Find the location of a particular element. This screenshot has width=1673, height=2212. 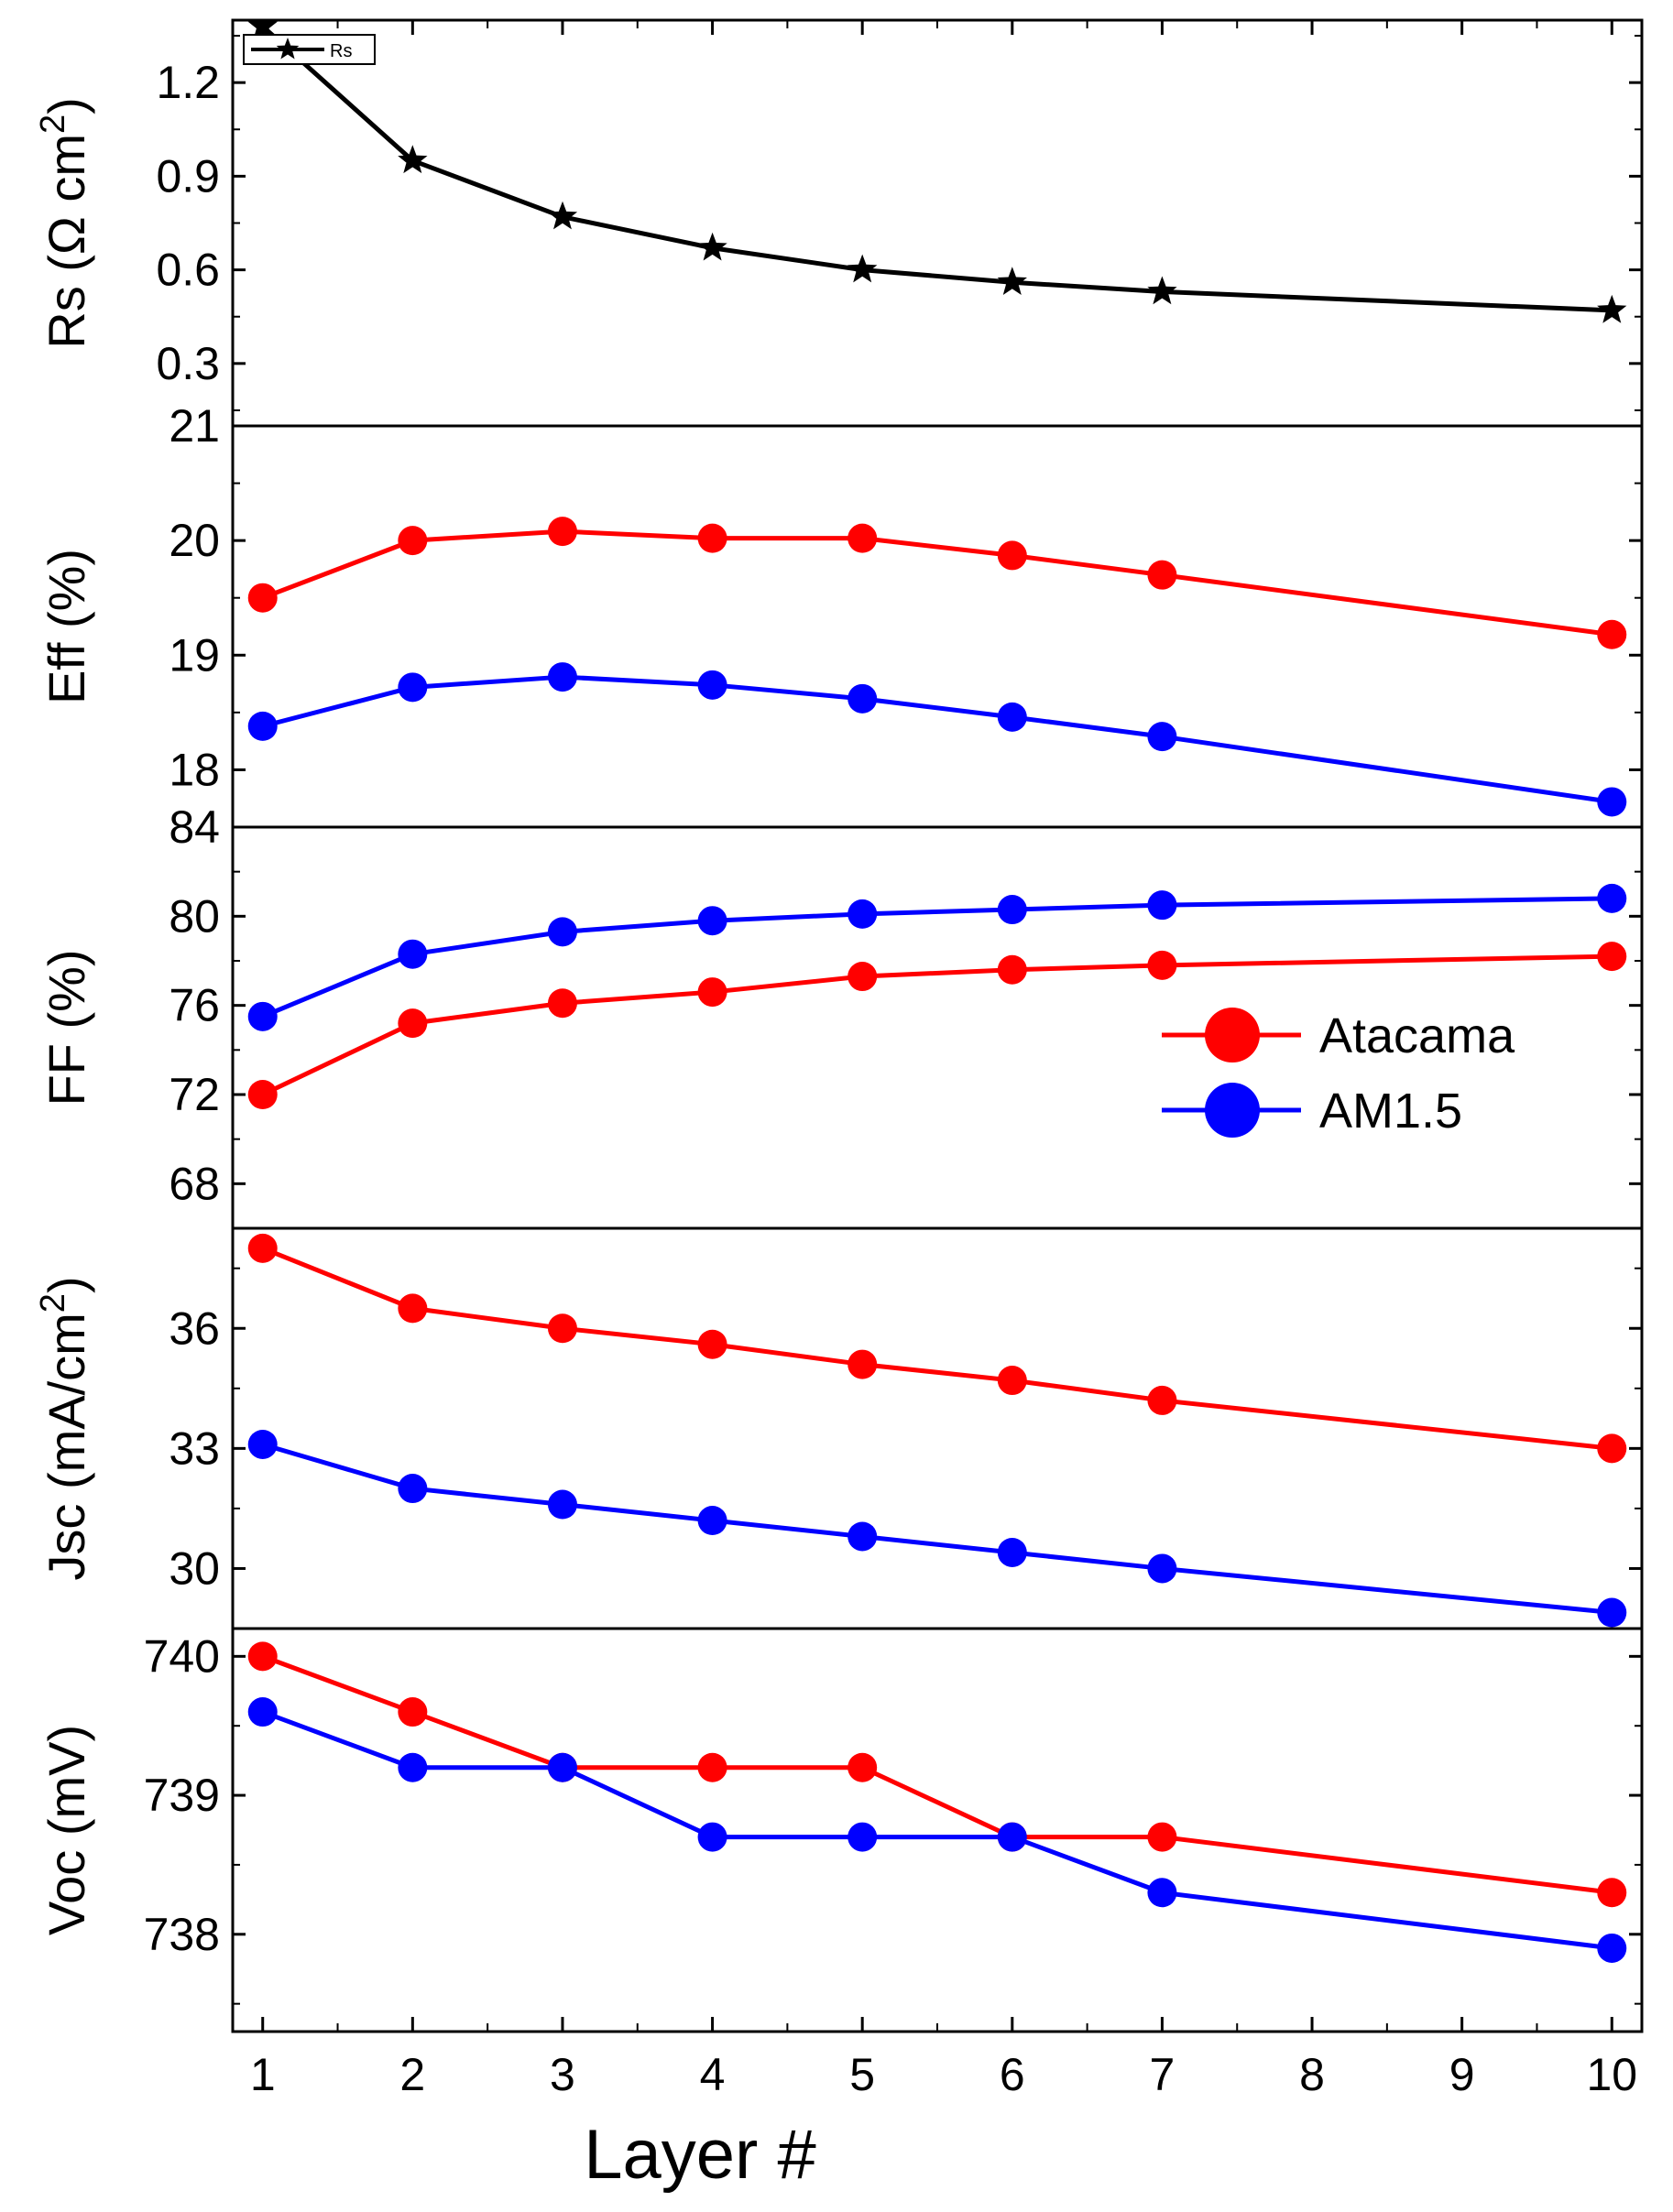

series-group-ff is located at coordinates (937, 996).